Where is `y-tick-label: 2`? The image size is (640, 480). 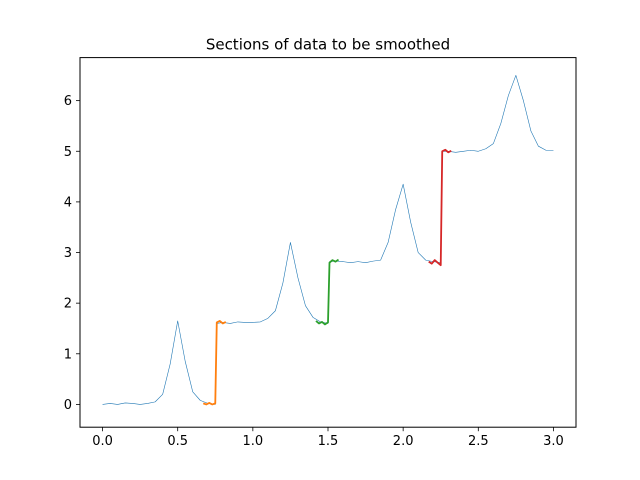
y-tick-label: 2 is located at coordinates (68, 304).